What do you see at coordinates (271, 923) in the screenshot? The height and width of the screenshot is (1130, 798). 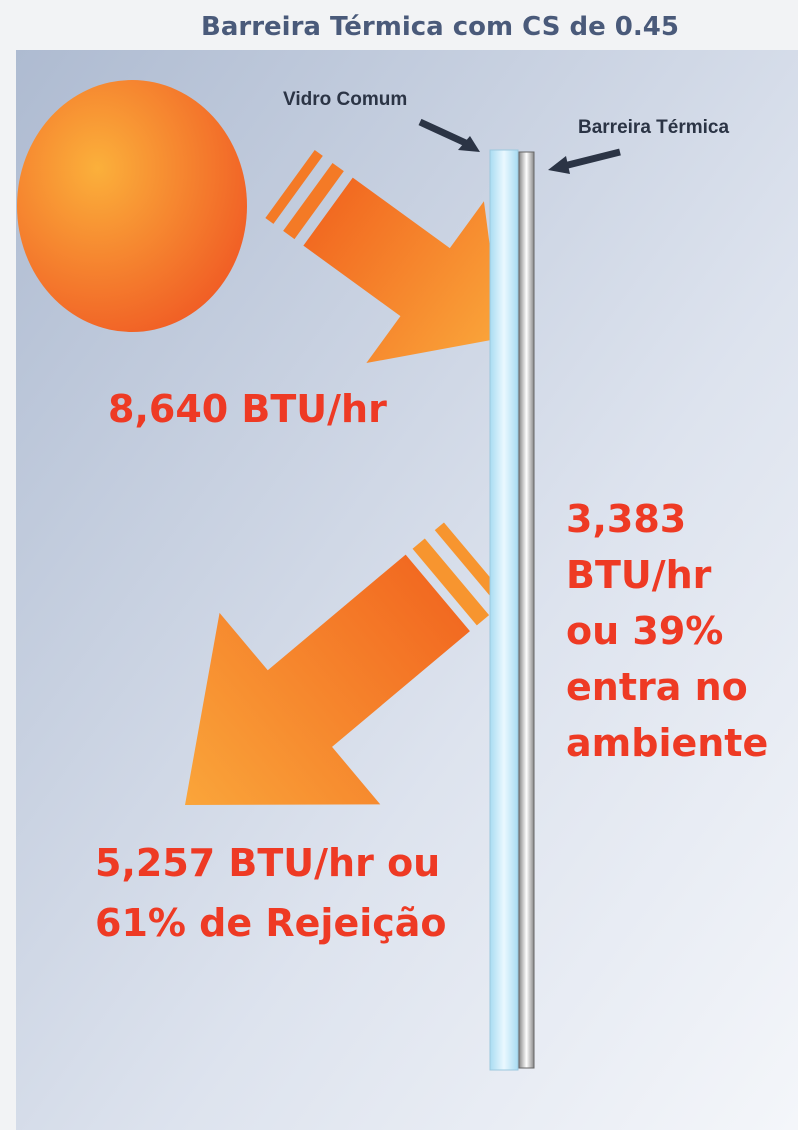 I see `line: 61% de Rejeição` at bounding box center [271, 923].